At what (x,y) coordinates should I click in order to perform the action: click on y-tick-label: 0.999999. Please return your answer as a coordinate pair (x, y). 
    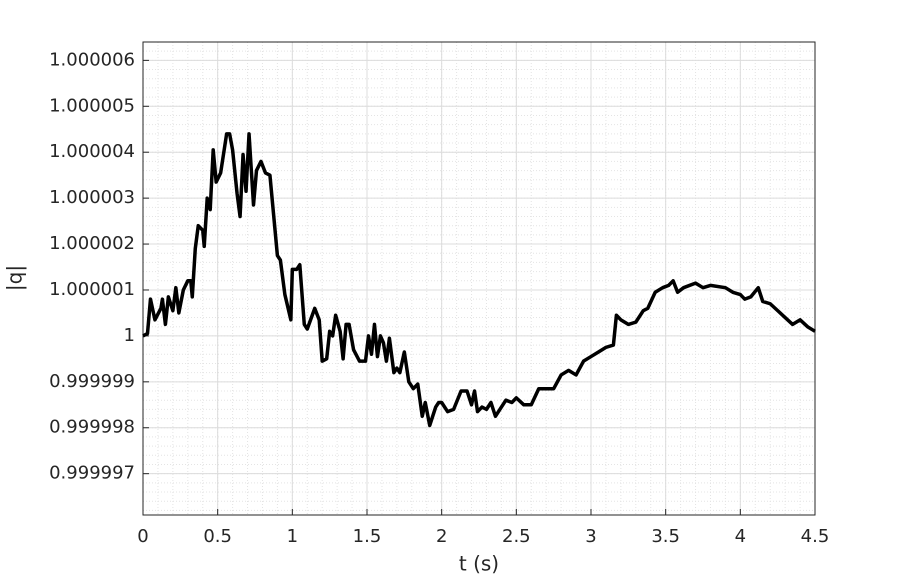
    Looking at the image, I should click on (92, 381).